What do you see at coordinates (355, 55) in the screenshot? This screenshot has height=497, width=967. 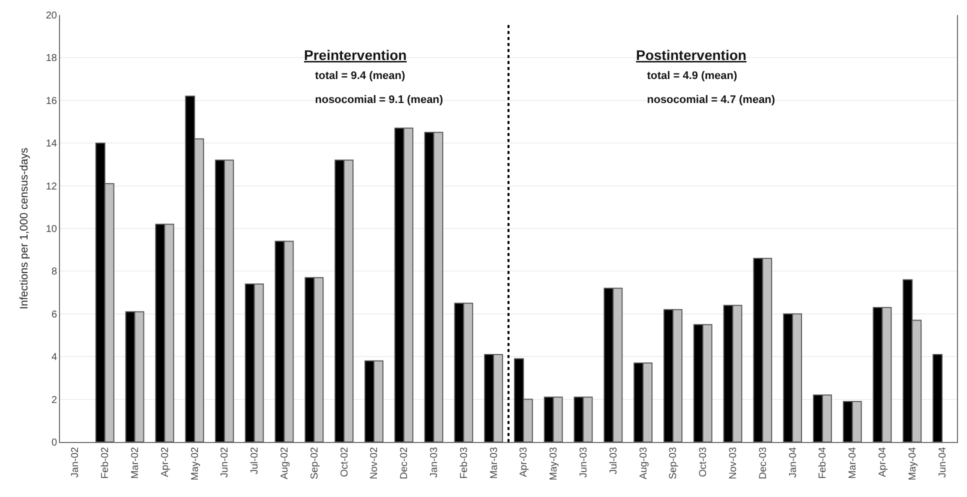 I see `annotation: Preintervention` at bounding box center [355, 55].